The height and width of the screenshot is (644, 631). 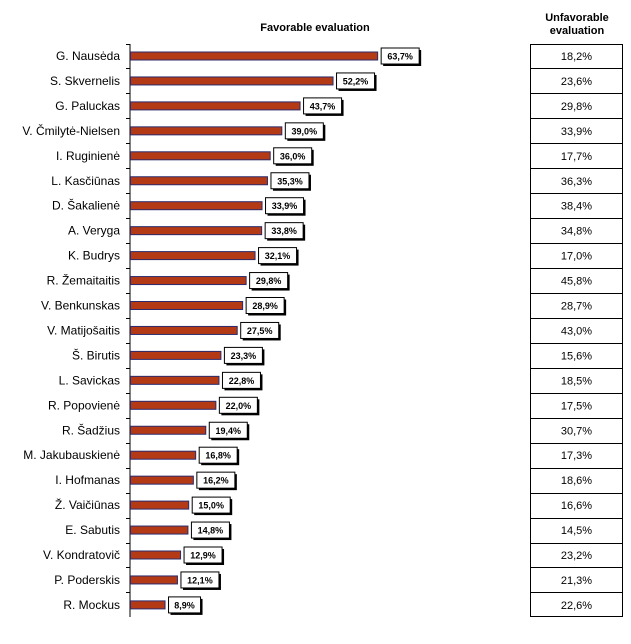 I want to click on category-label: G. Paluckas, so click(x=87, y=106).